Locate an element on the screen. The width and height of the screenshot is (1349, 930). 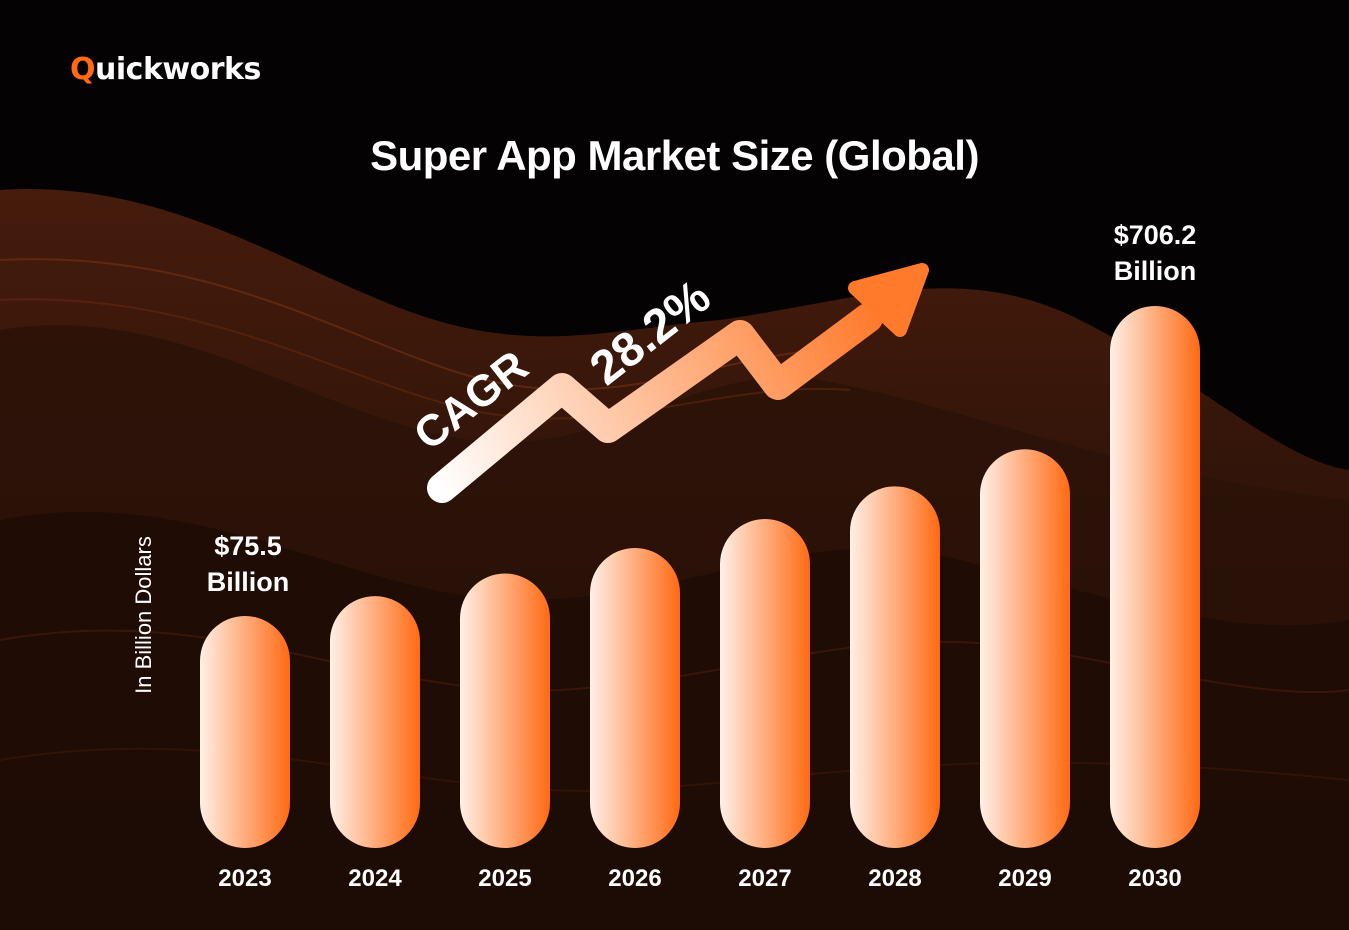
bar-2028 is located at coordinates (895, 667).